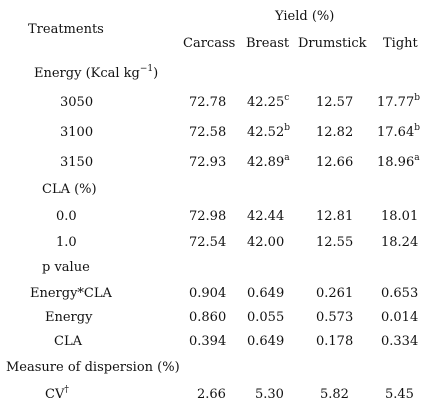 The width and height of the screenshot is (434, 413). What do you see at coordinates (266, 317) in the screenshot?
I see `cell-breast: 0.055` at bounding box center [266, 317].